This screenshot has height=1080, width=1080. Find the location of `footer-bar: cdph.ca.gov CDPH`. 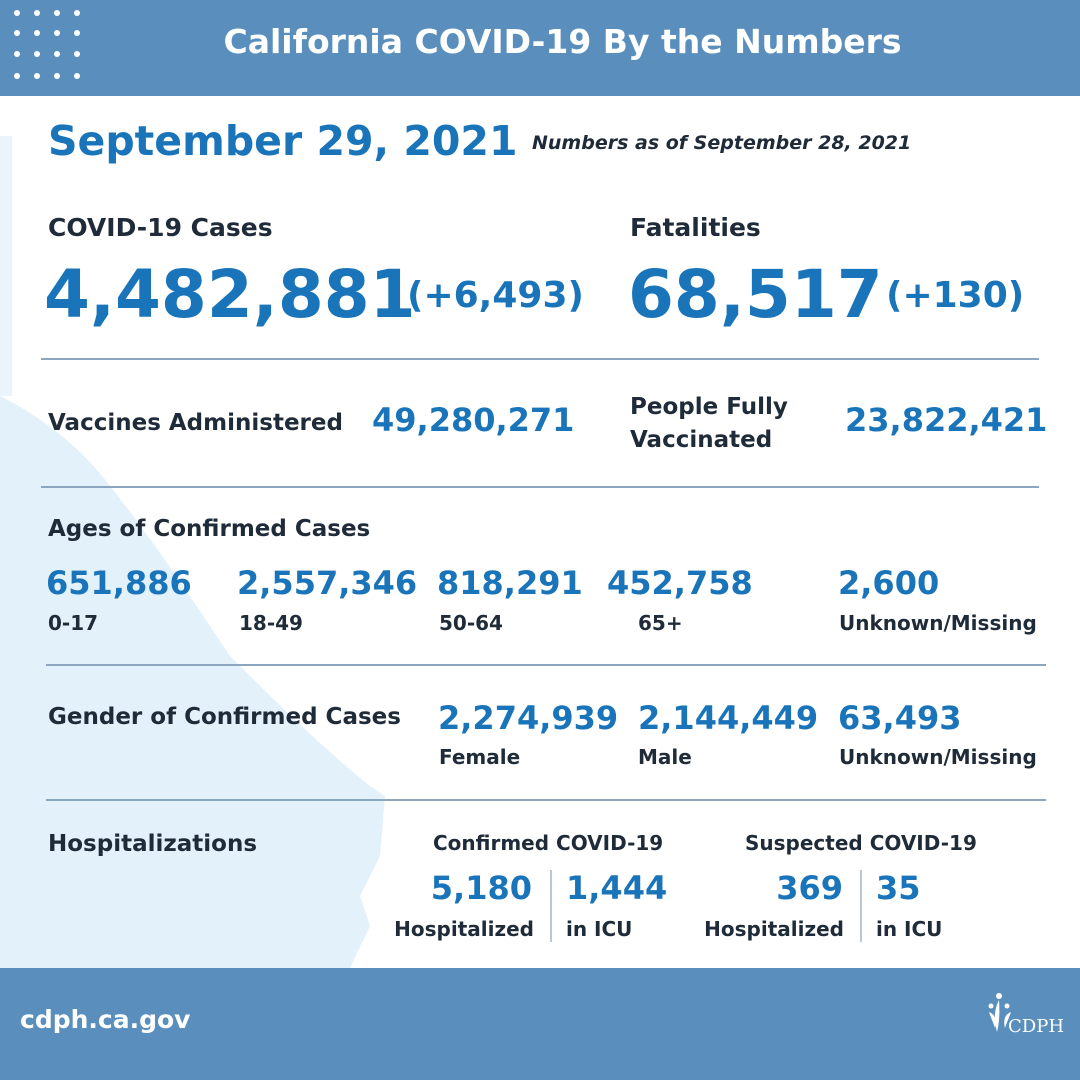

footer-bar: cdph.ca.gov CDPH is located at coordinates (540, 1024).